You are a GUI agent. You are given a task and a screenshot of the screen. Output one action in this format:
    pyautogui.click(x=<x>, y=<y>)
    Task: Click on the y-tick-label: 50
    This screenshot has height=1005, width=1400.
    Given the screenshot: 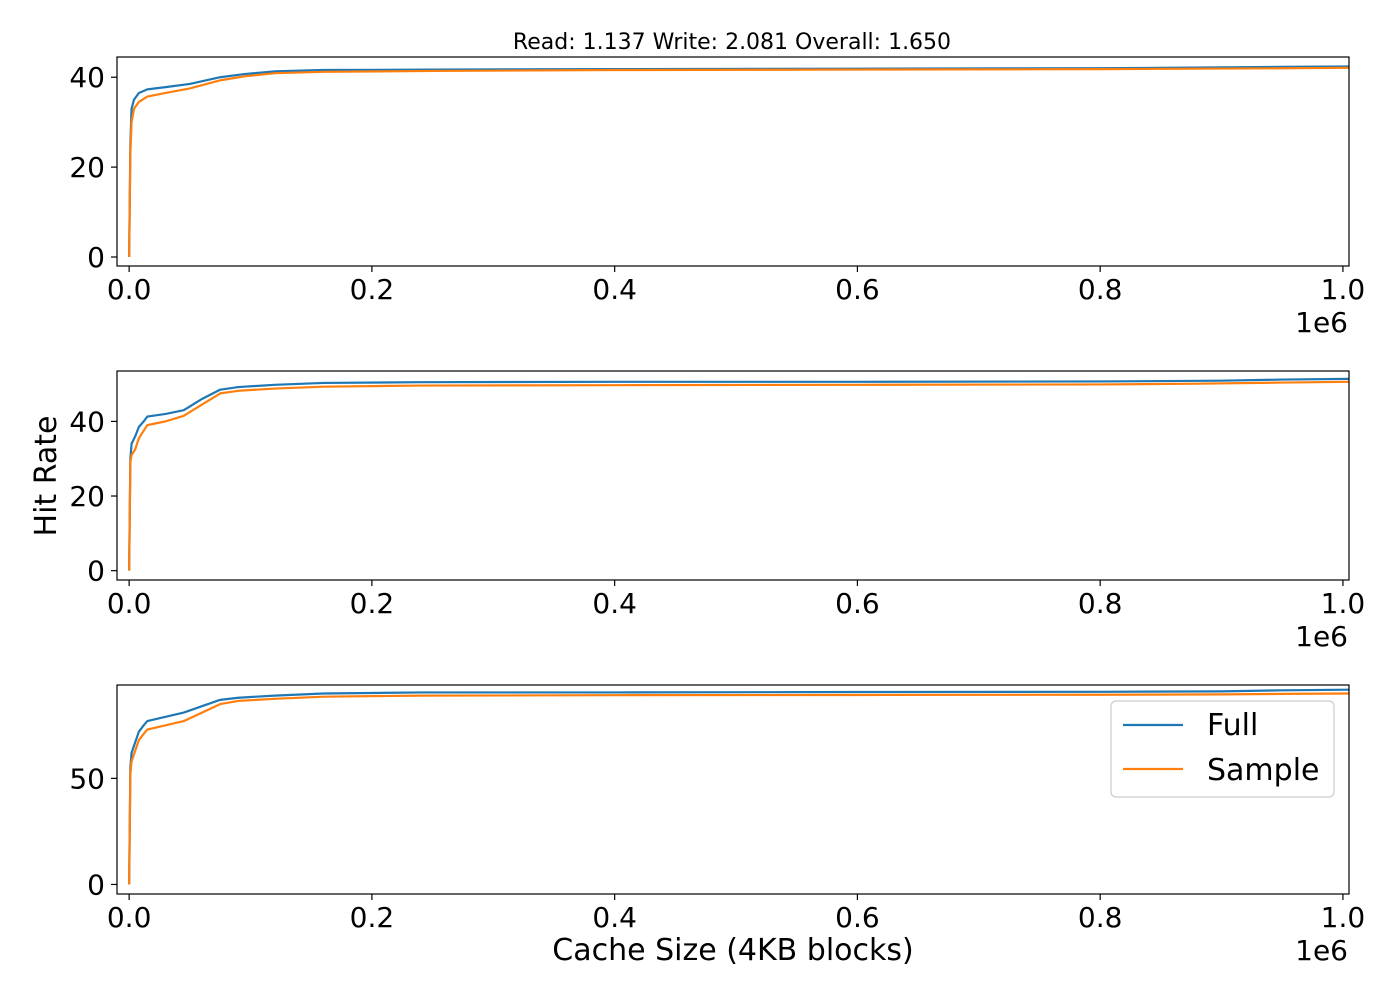 What is the action you would take?
    pyautogui.click(x=87, y=778)
    